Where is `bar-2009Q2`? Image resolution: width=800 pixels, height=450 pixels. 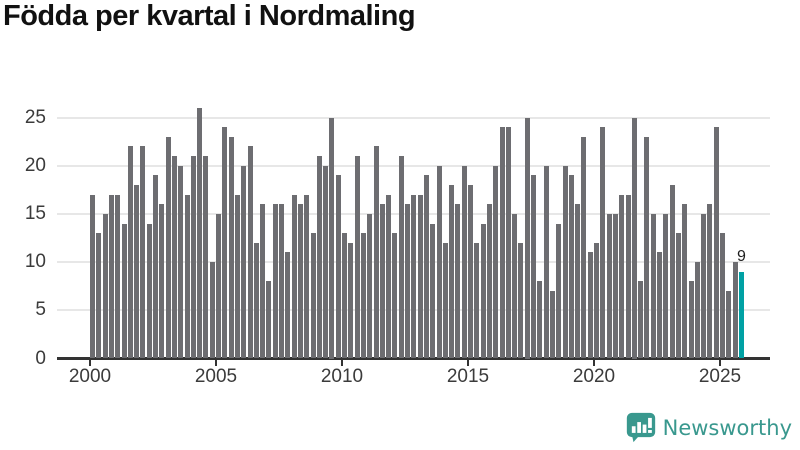
bar-2009Q2 is located at coordinates (326, 262).